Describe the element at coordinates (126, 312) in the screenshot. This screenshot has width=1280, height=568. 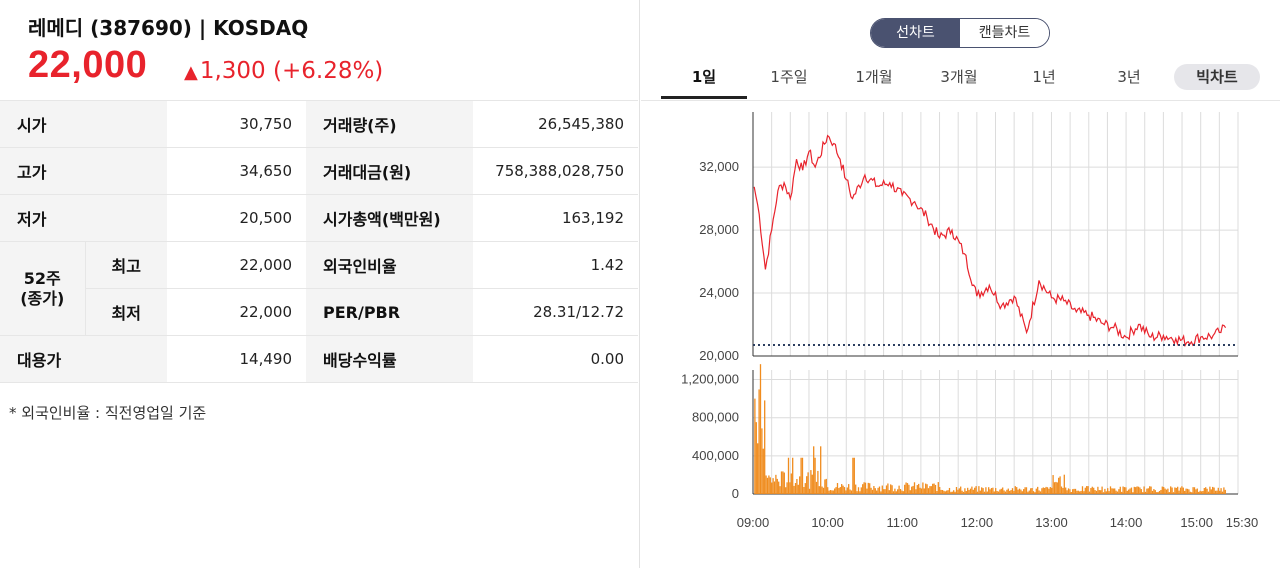
I see `week52-low-label: 최저` at that location.